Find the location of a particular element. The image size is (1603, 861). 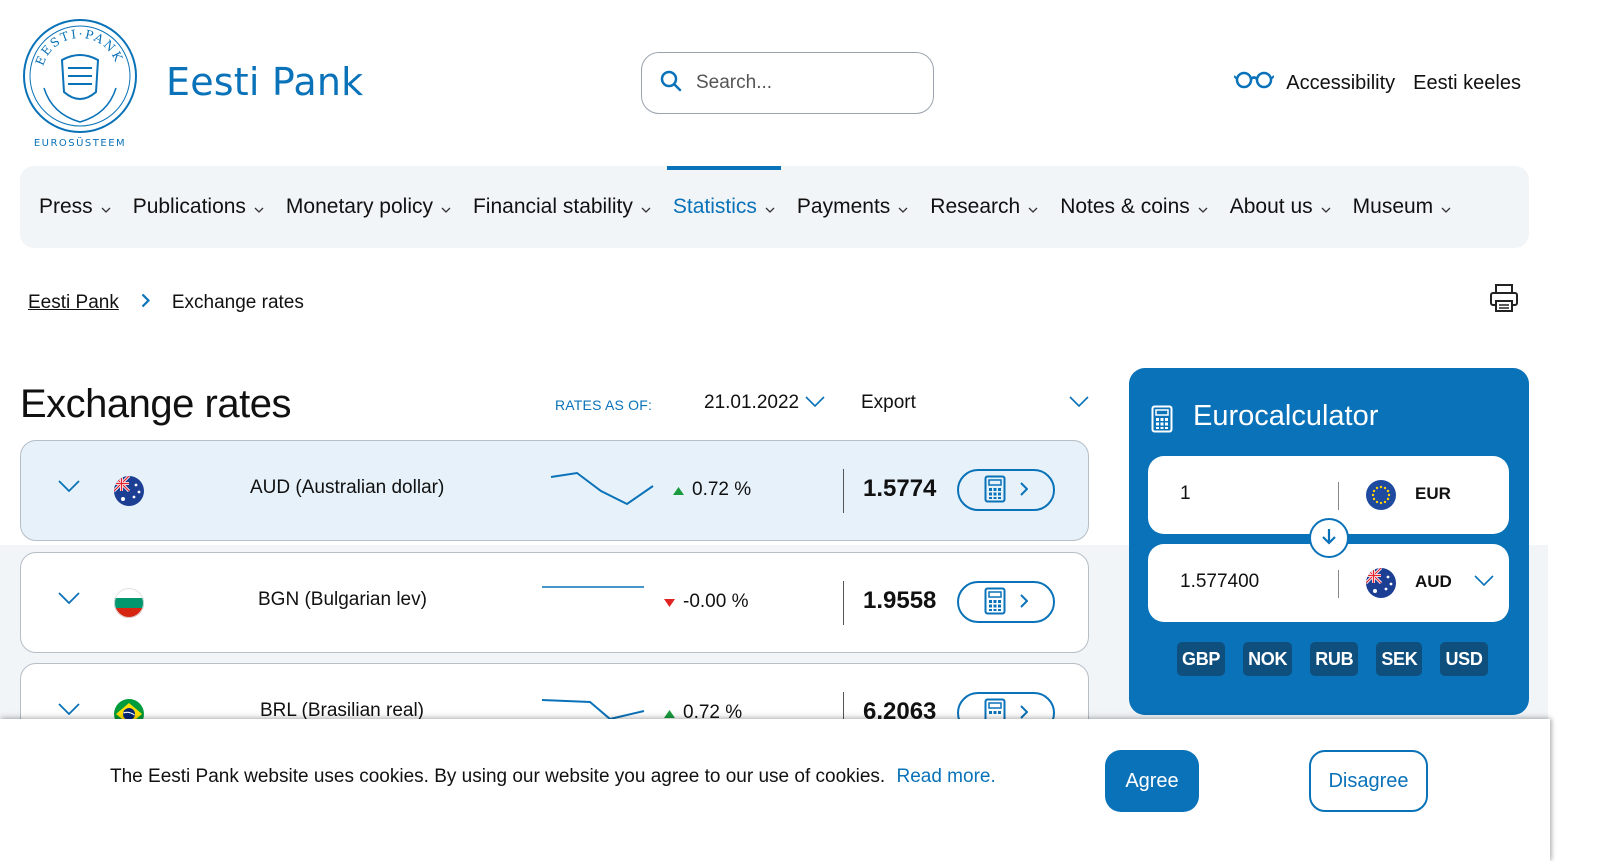

export-label: Export is located at coordinates (888, 402).